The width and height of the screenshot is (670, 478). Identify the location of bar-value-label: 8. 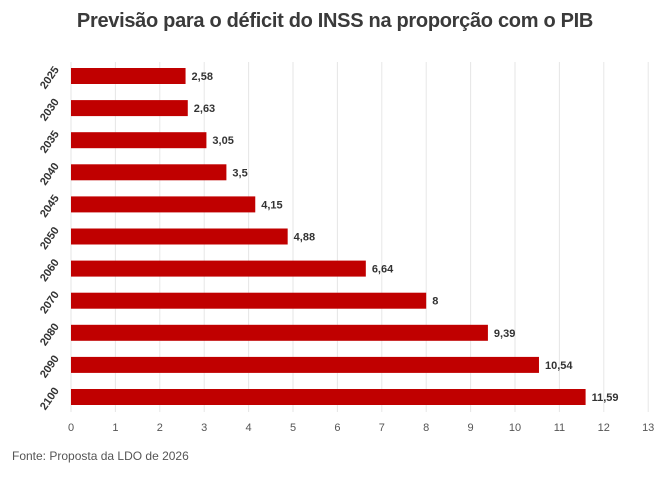
(435, 302).